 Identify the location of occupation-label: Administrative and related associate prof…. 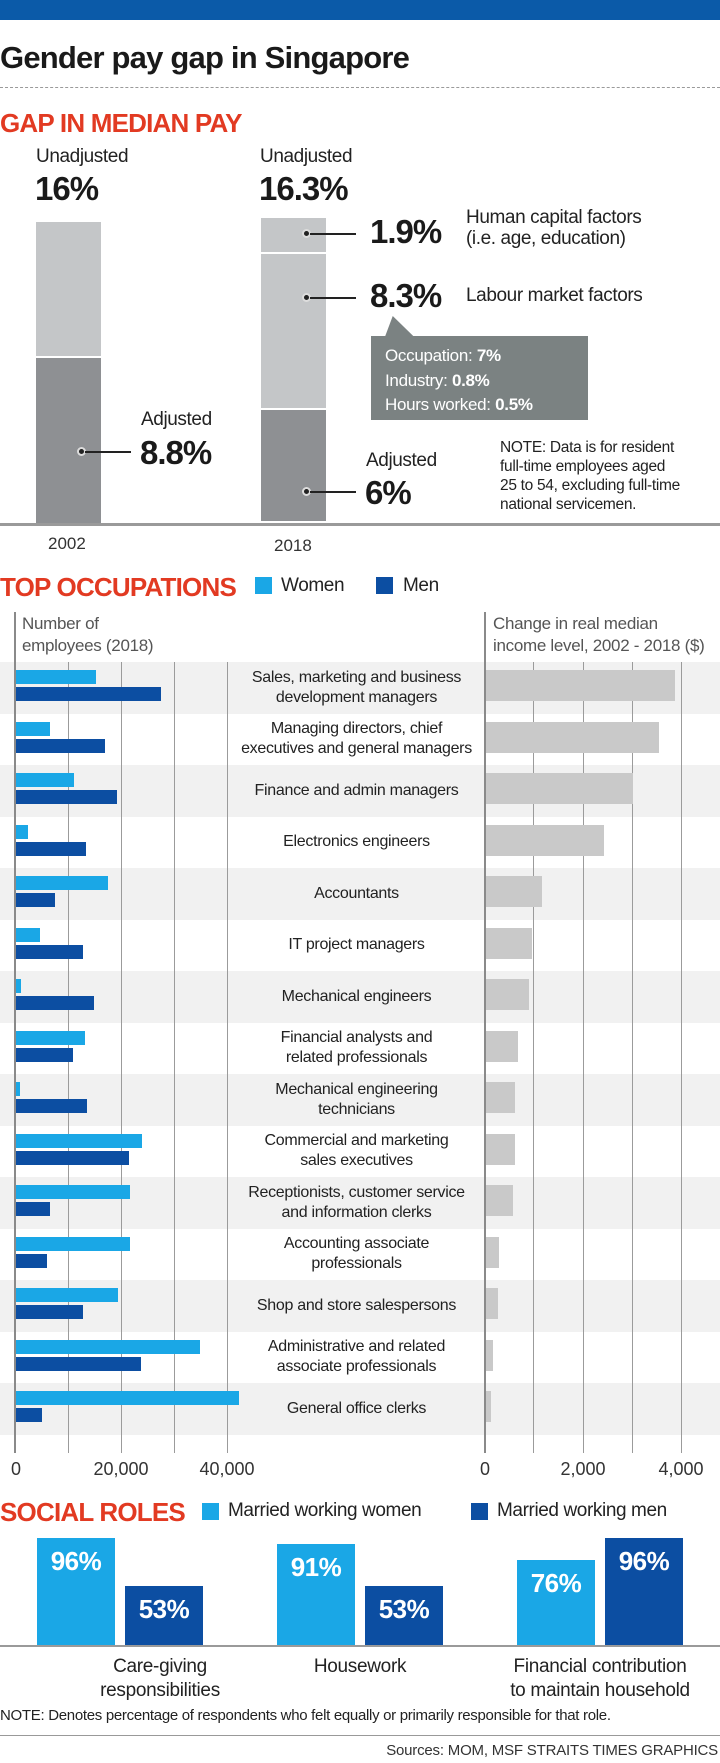
(356, 1358).